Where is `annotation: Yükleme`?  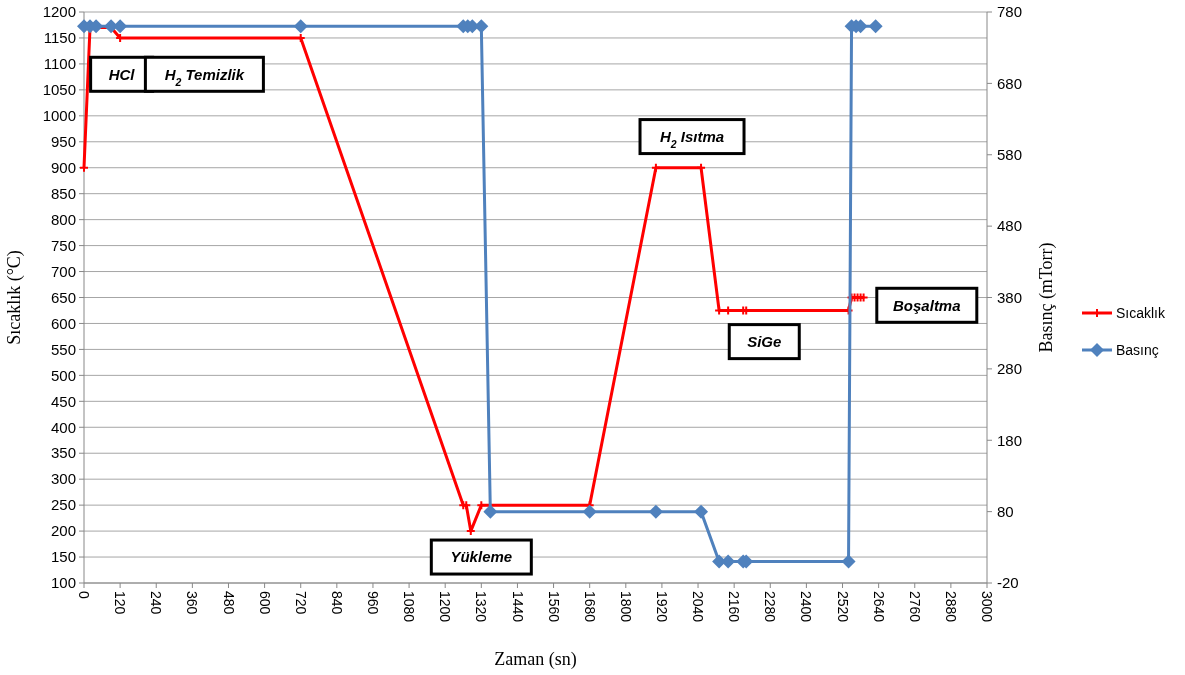
annotation: Yükleme is located at coordinates (481, 557).